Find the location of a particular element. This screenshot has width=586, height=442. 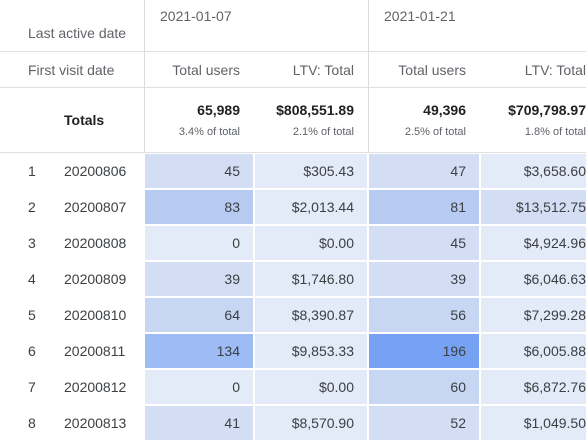

cell-value: $8,570.90 is located at coordinates (322, 423).